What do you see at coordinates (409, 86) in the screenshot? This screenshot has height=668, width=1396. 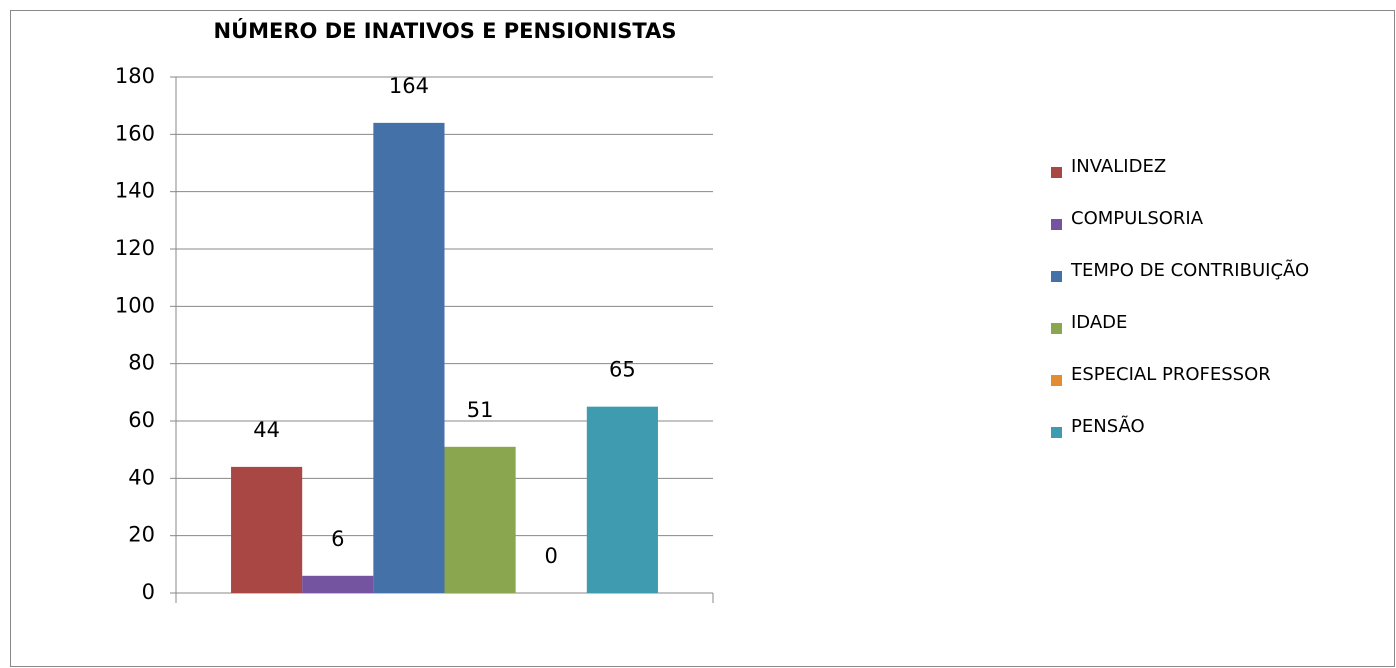 I see `data-label: 164` at bounding box center [409, 86].